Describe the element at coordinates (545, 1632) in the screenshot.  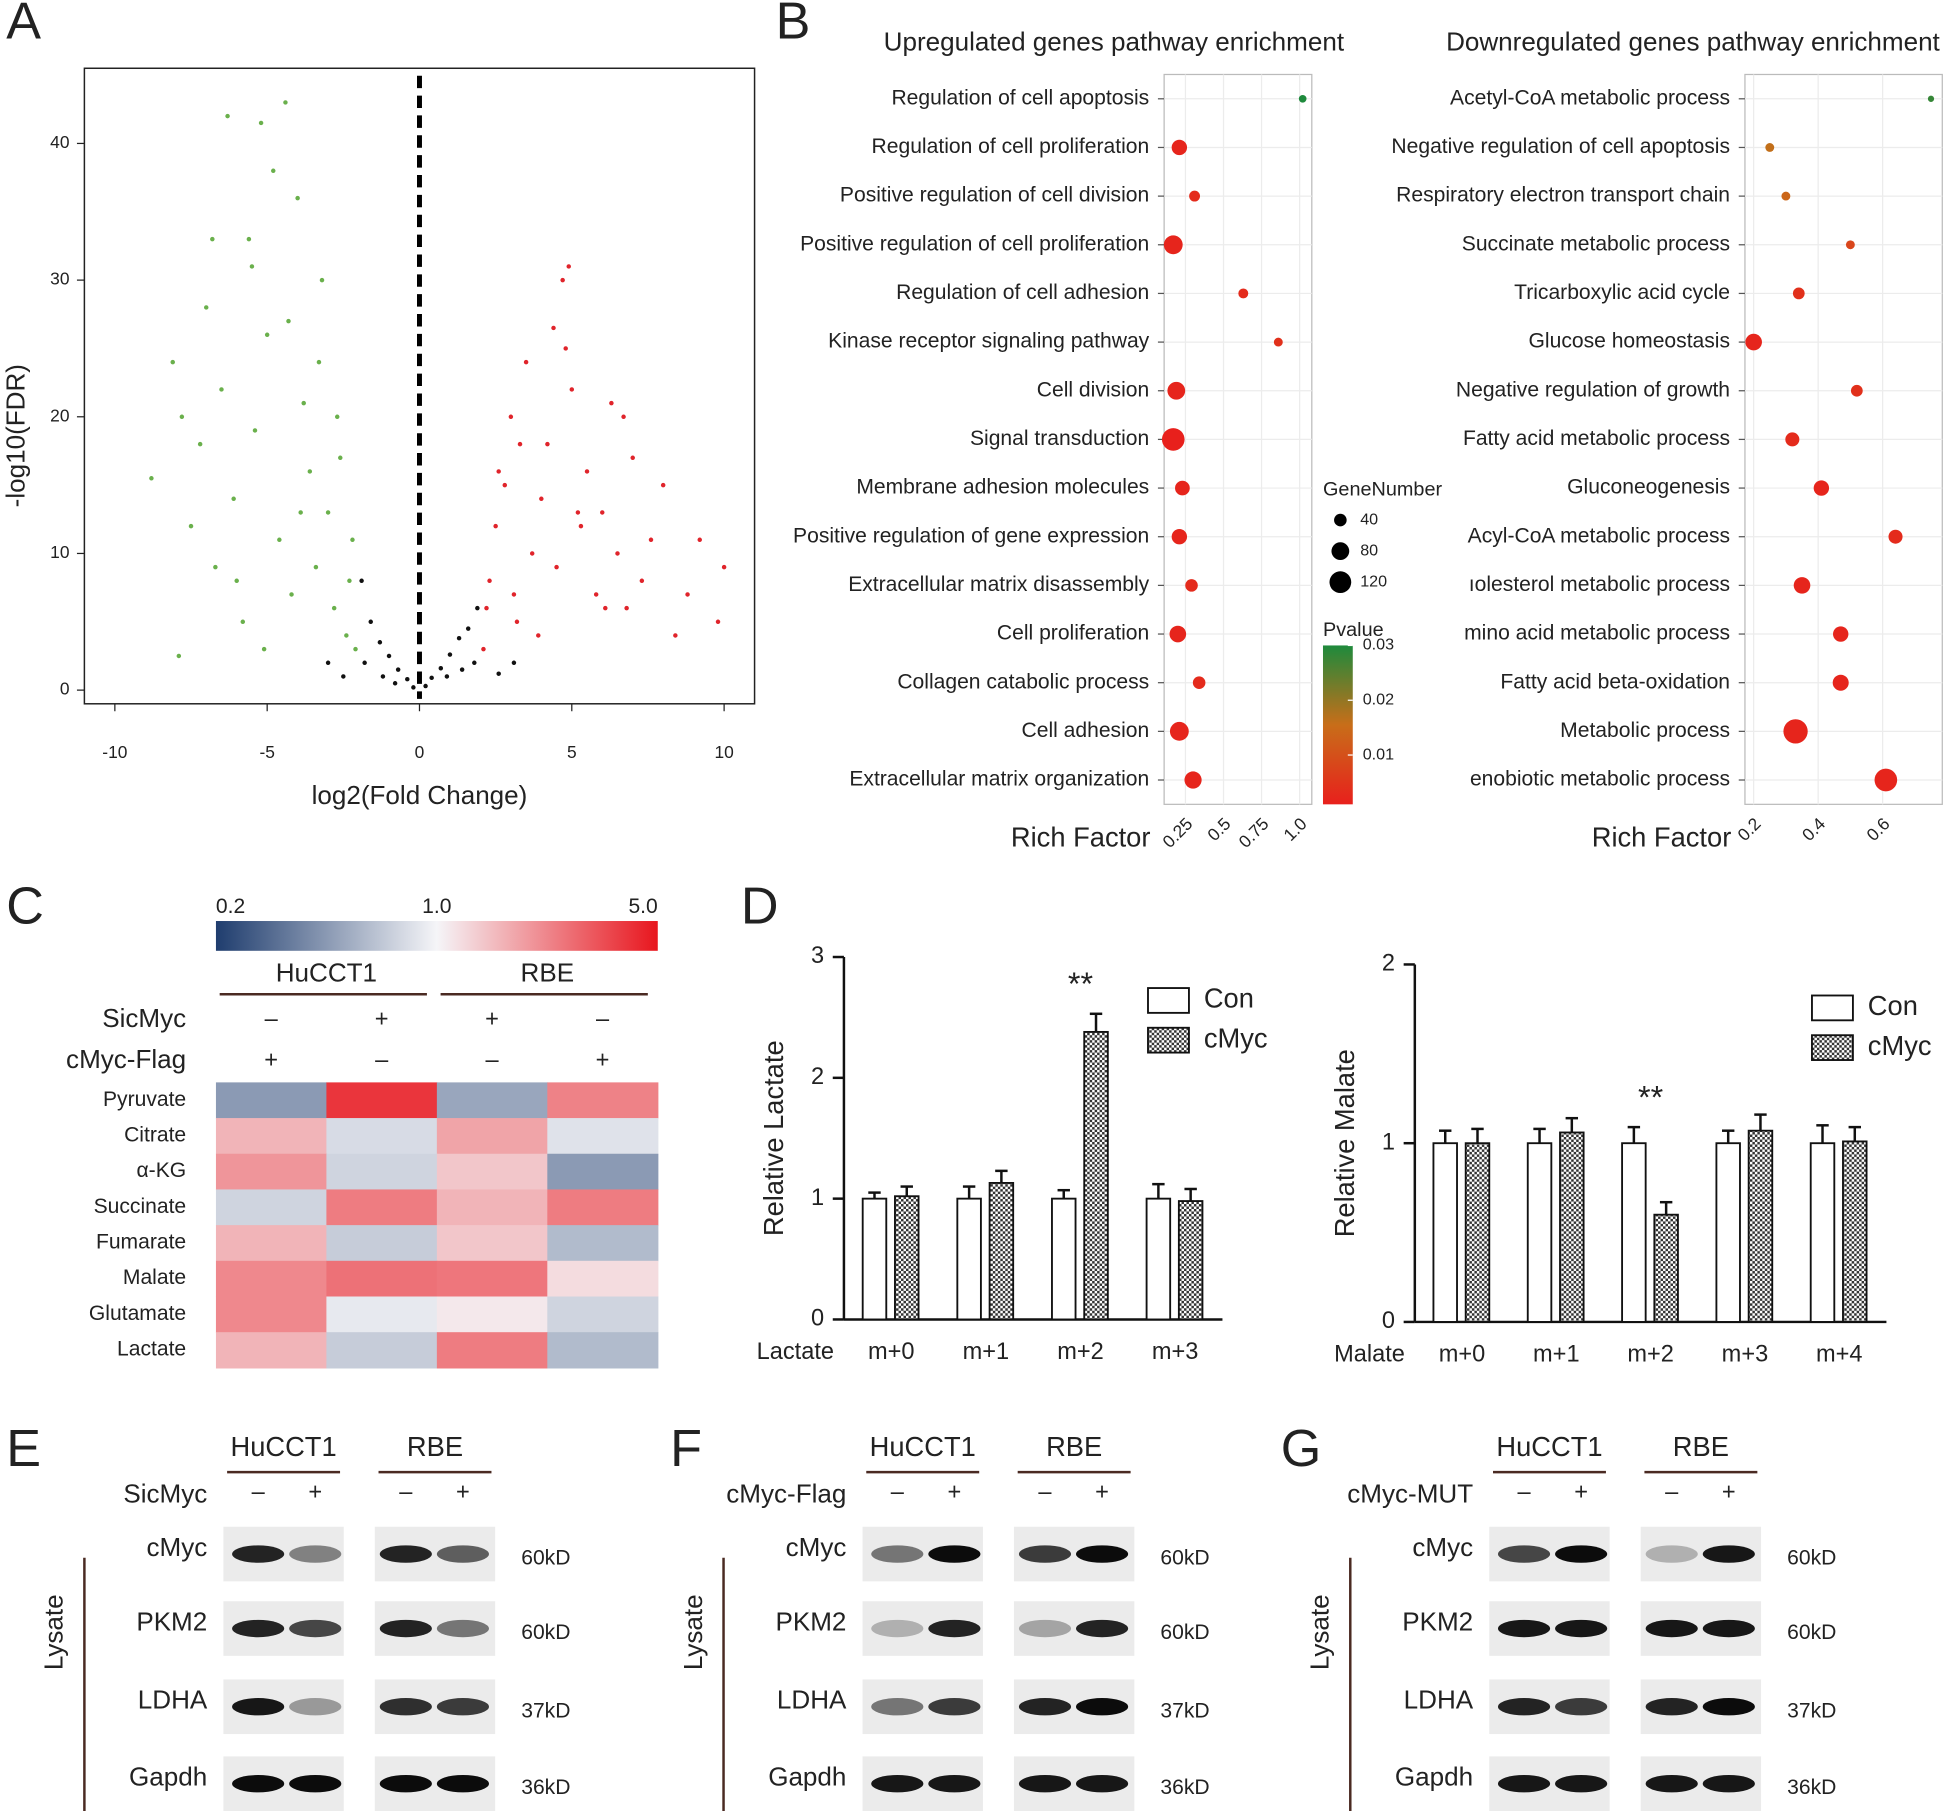
I see `size-label: 60kD` at that location.